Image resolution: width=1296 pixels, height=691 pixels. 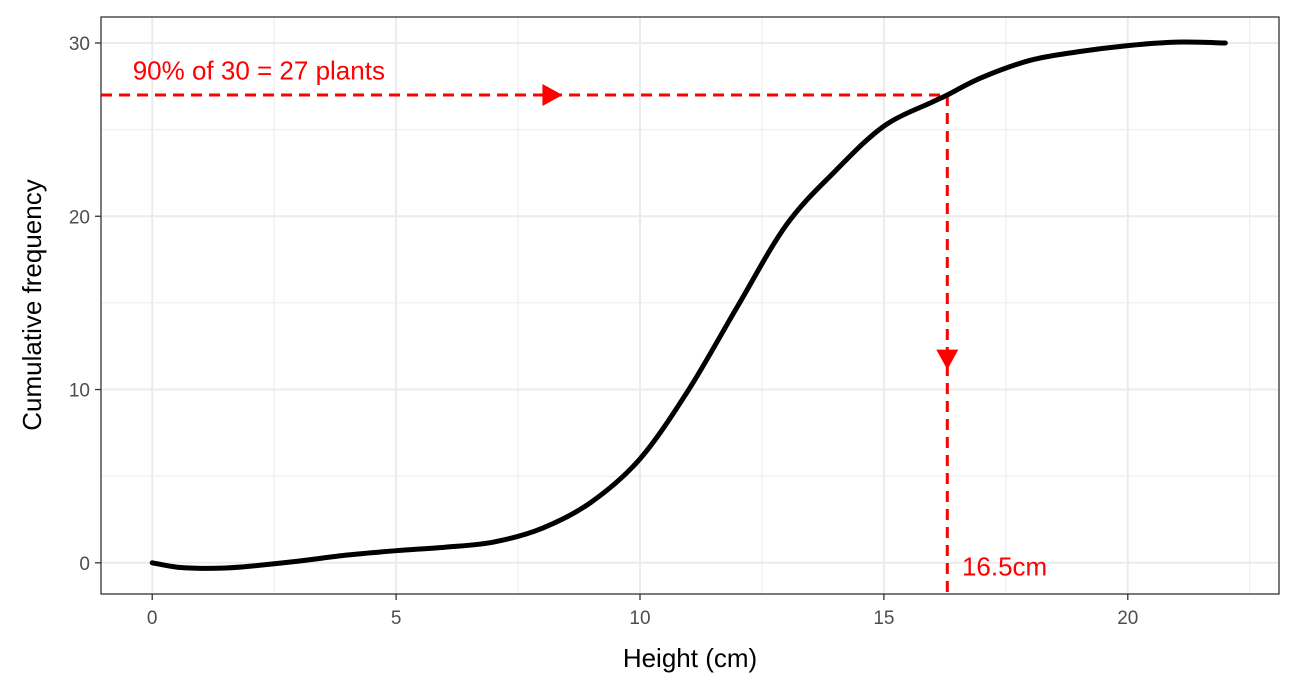 I want to click on x-tick-label: 20, so click(x=1127, y=618).